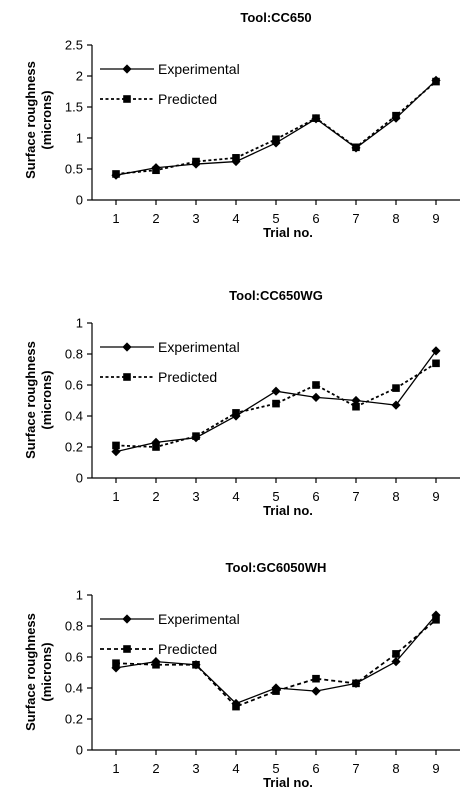  What do you see at coordinates (276, 295) in the screenshot?
I see `chart-title: Tool:CC650WG` at bounding box center [276, 295].